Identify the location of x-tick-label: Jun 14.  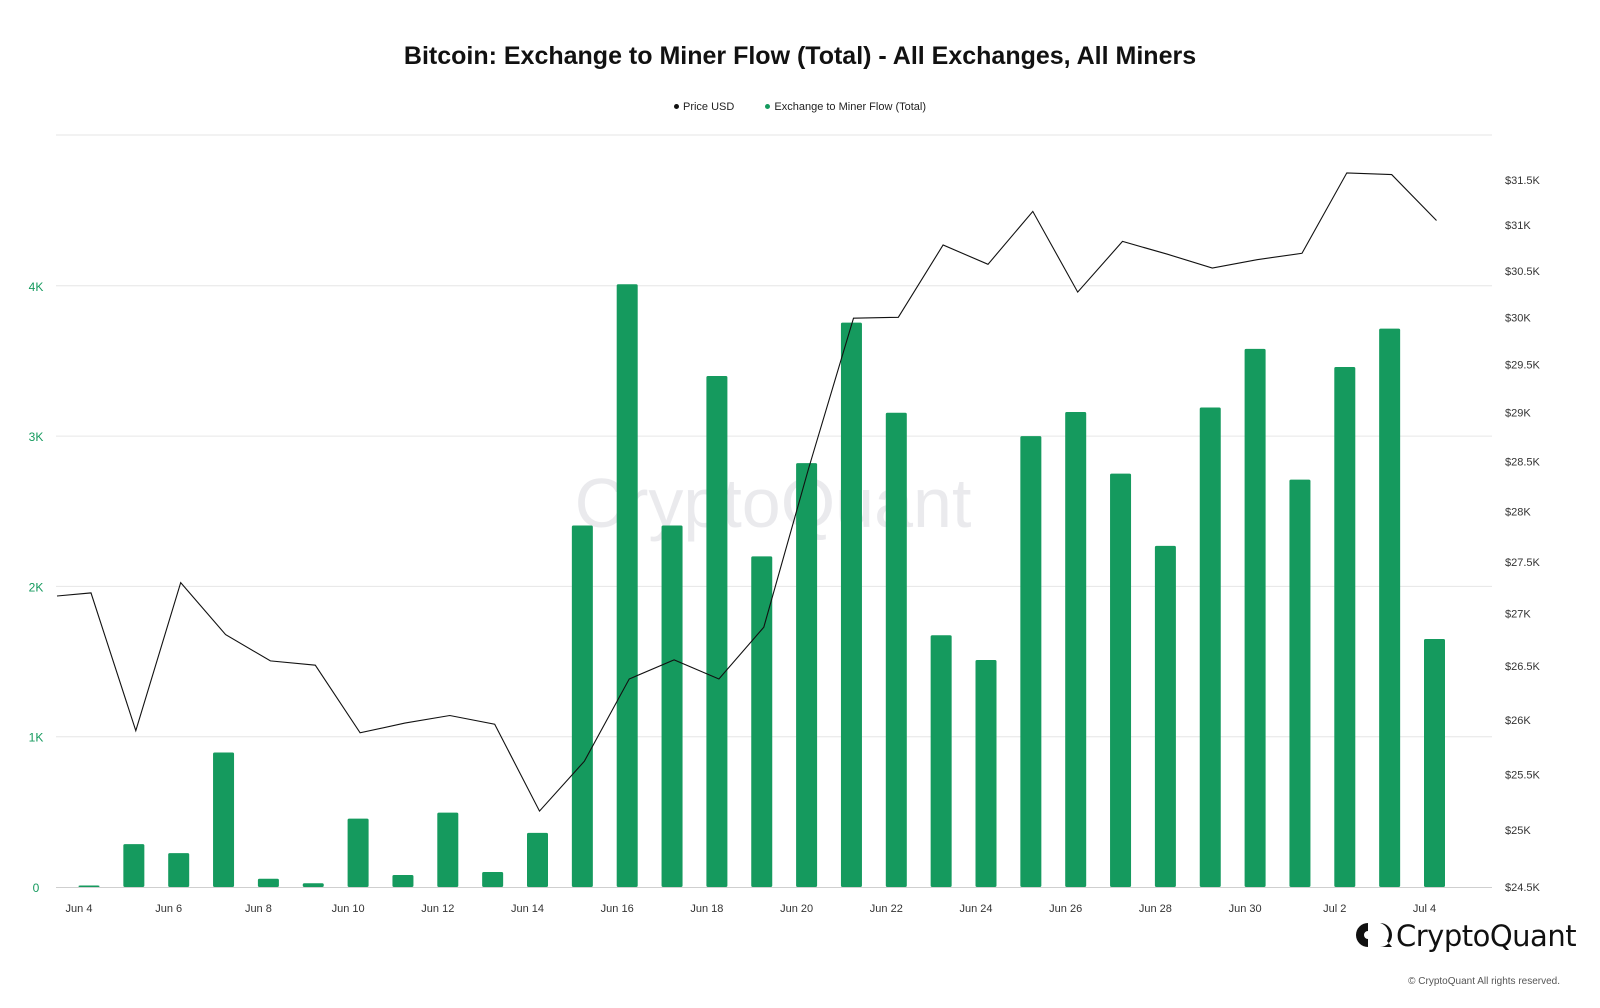
(527, 909).